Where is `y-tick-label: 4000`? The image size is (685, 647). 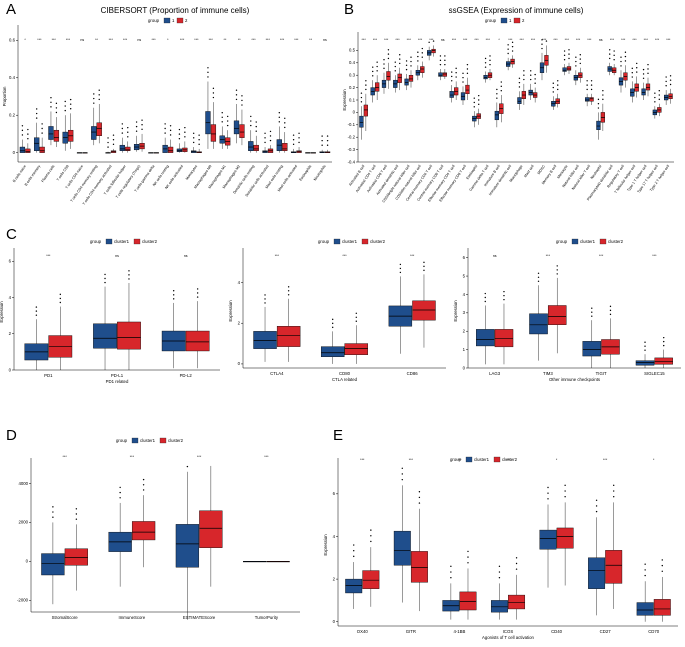
y-tick-label: 4000 is located at coordinates (23, 483).